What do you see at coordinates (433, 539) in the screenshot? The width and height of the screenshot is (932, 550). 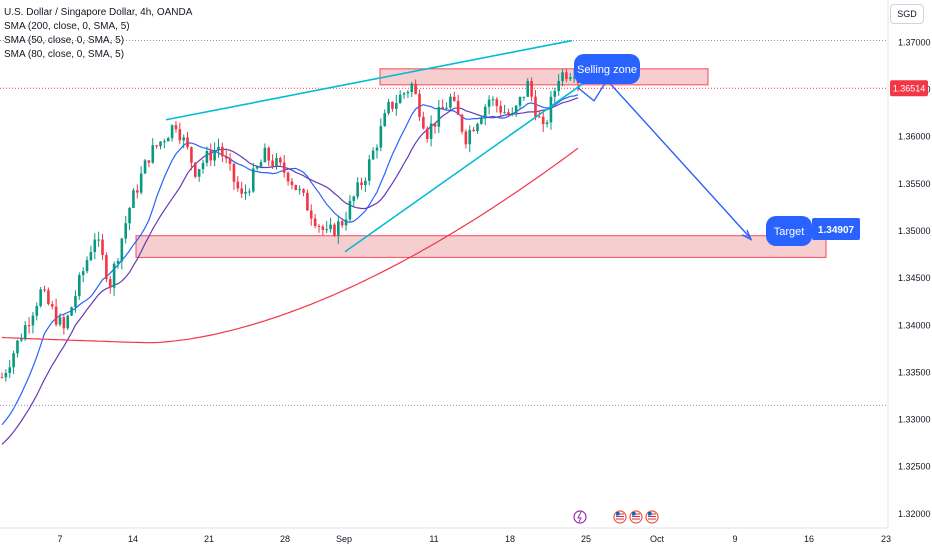 I see `x-tick-label: 11` at bounding box center [433, 539].